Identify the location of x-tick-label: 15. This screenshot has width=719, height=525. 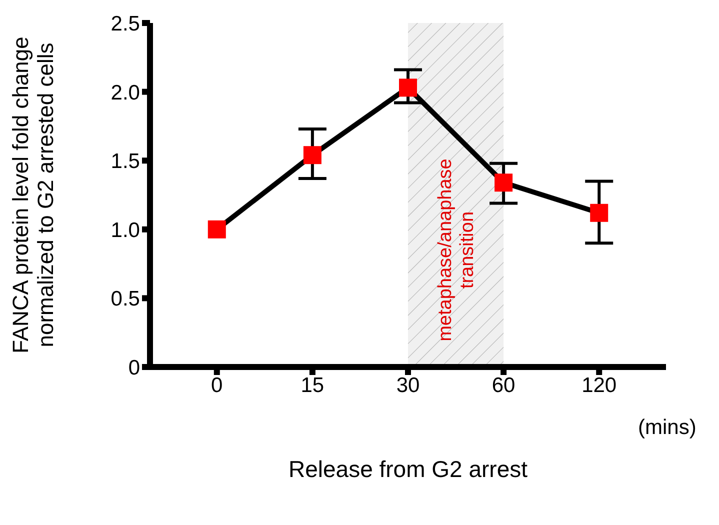
(312, 385).